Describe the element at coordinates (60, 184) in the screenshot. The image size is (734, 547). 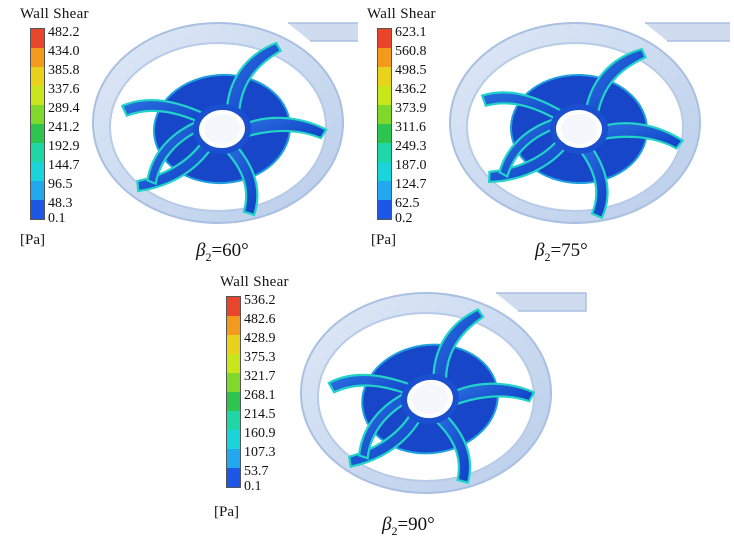
I see `tick-label: 96.5` at that location.